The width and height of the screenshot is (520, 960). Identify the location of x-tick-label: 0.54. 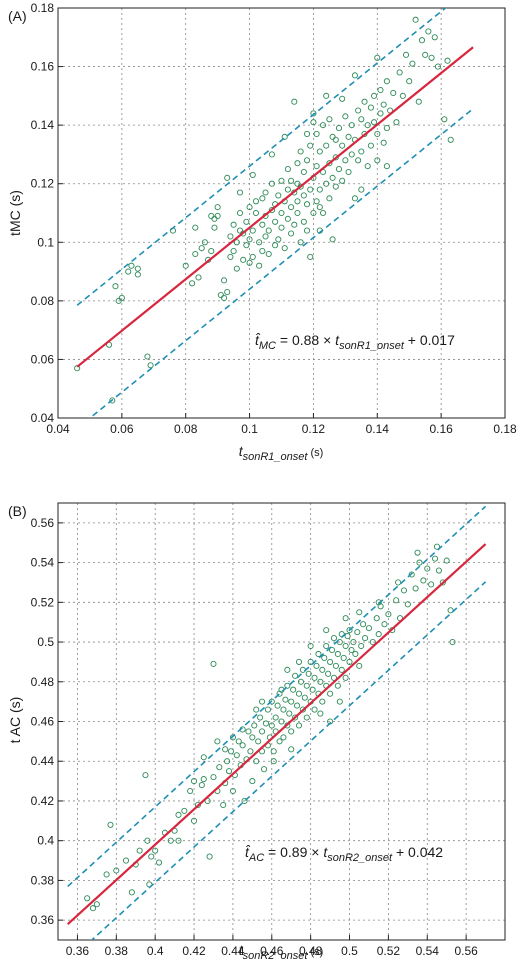
(428, 951).